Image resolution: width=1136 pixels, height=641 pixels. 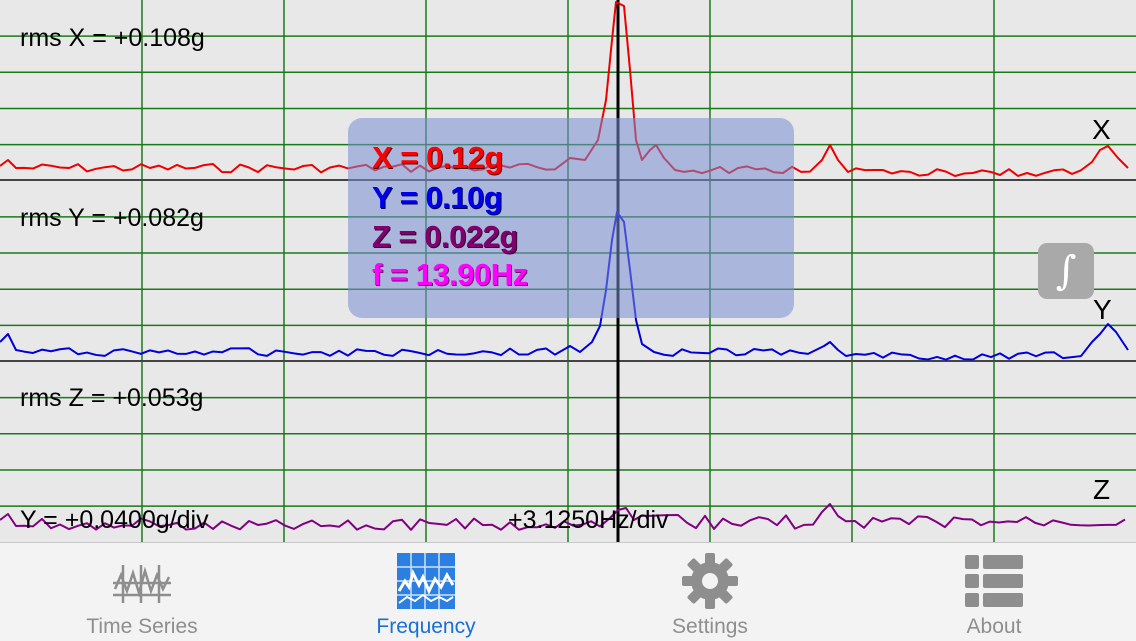 What do you see at coordinates (114, 520) in the screenshot?
I see `y-scale-label: Y = +0.0400g/div` at bounding box center [114, 520].